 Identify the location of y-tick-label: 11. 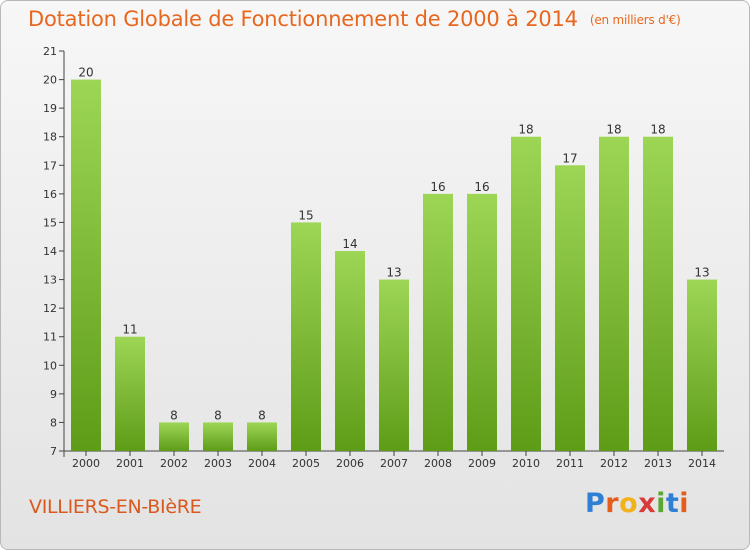
(50, 337).